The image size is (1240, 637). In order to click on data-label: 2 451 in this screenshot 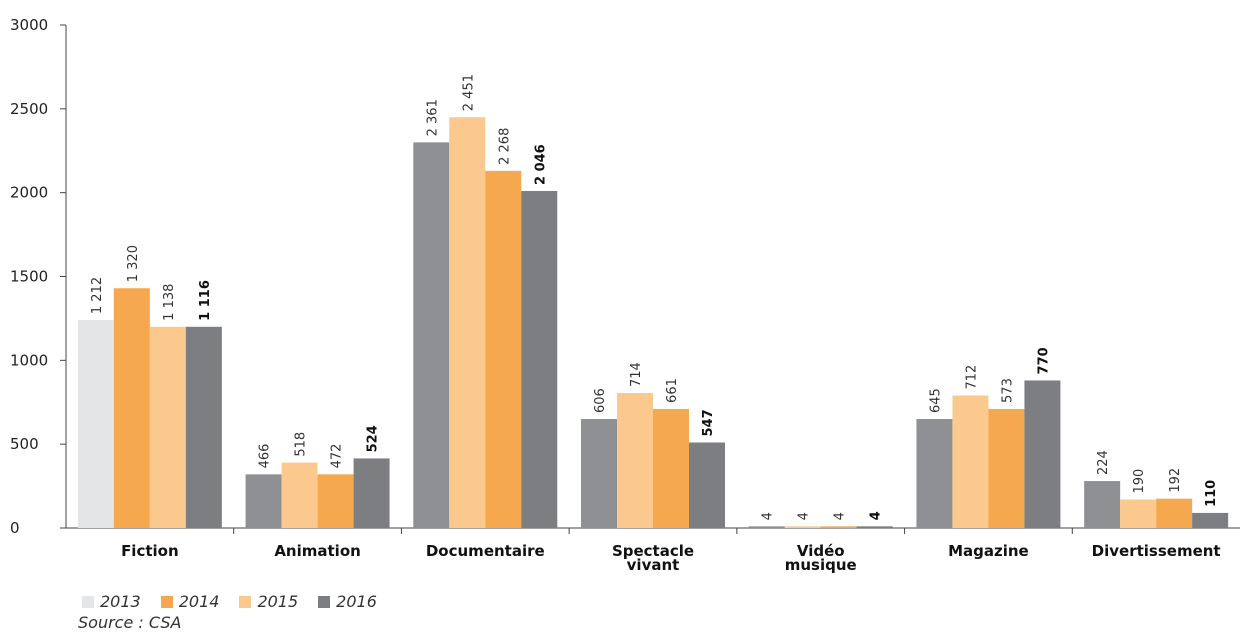, I will do `click(468, 92)`.